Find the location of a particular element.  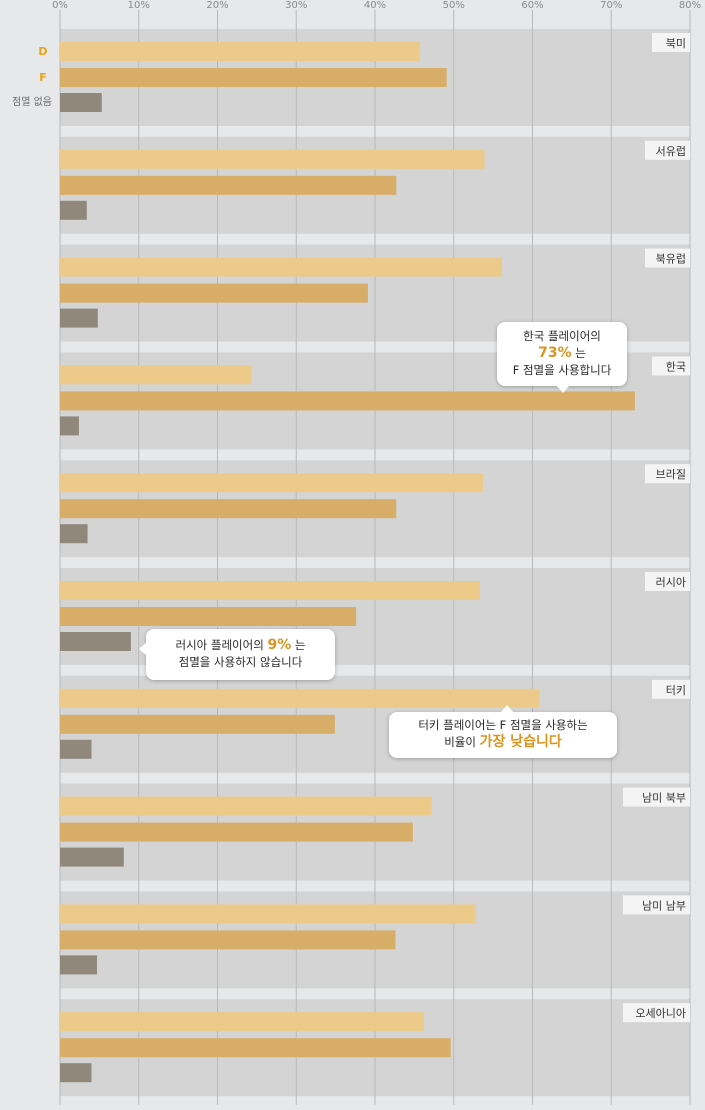

callout-russia: 러시아 플레이어의 9% 는 점멸을 사용하지 않습니다 is located at coordinates (237, 654).